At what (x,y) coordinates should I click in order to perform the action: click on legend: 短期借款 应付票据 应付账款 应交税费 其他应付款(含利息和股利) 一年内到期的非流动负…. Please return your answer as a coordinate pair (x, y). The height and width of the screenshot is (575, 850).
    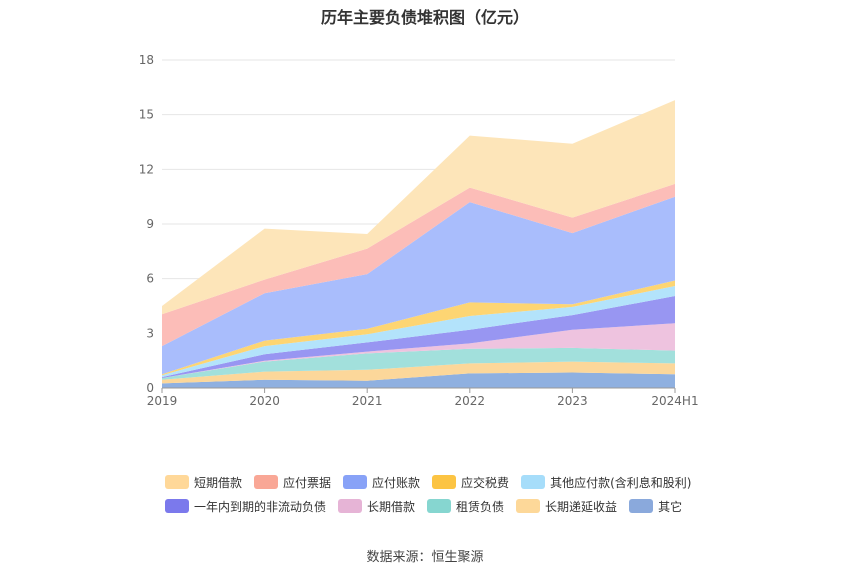
    Looking at the image, I should click on (445, 494).